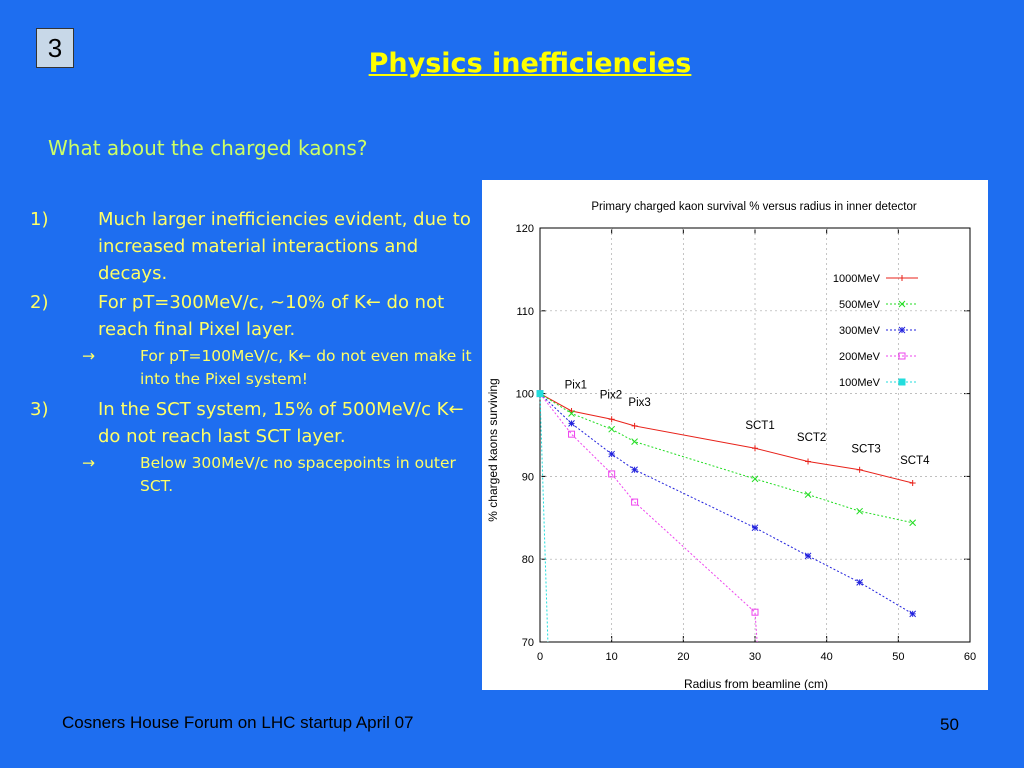 Image resolution: width=1024 pixels, height=768 pixels. What do you see at coordinates (540, 657) in the screenshot?
I see `x-tick-label: 0` at bounding box center [540, 657].